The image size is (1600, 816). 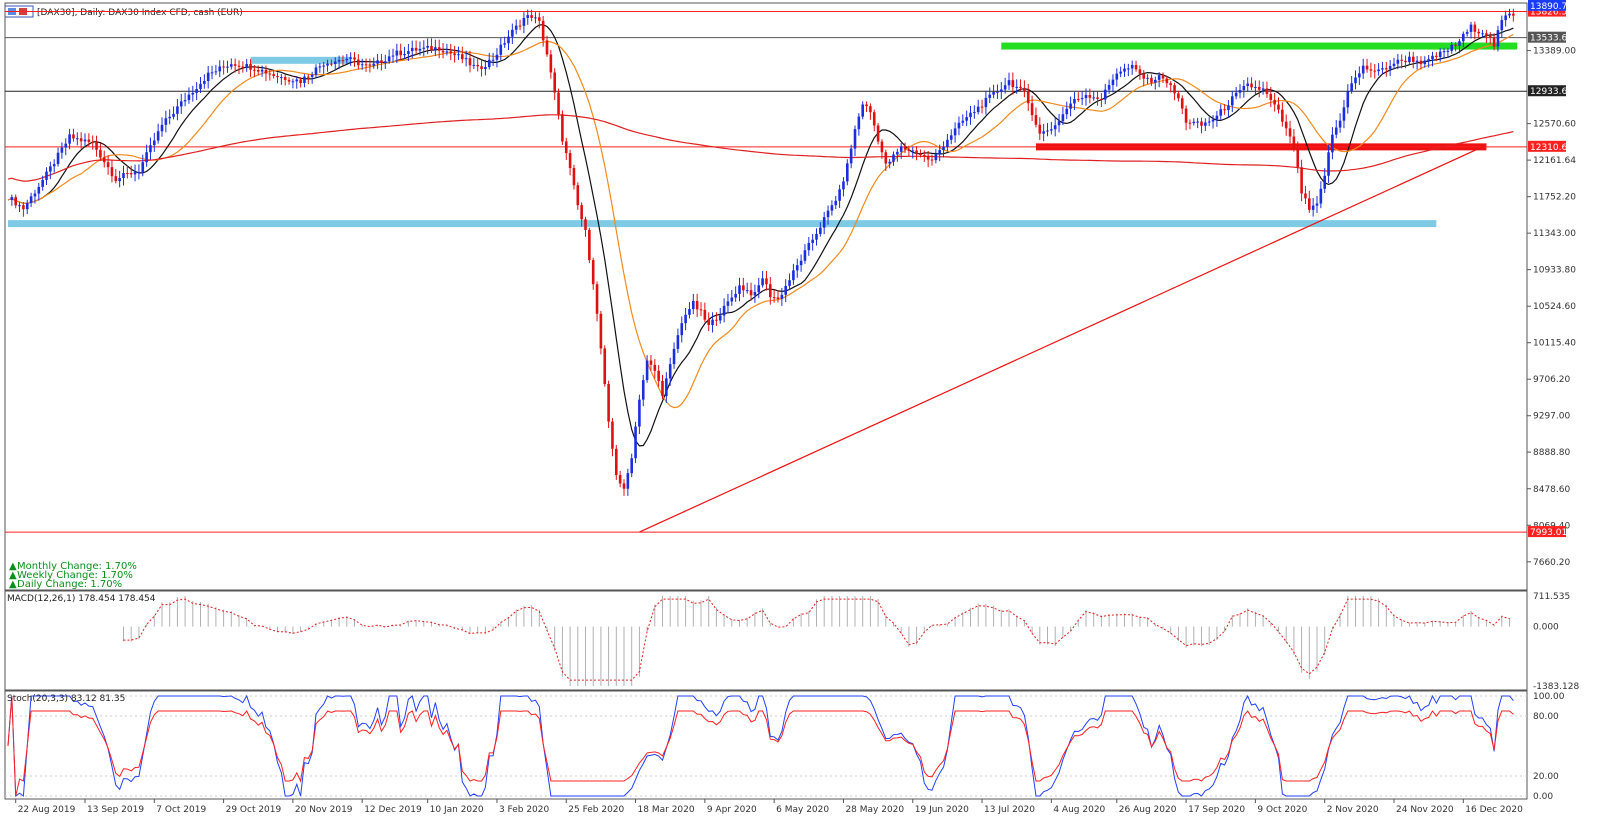 What do you see at coordinates (1554, 307) in the screenshot?
I see `price-tick-label: 10524.60` at bounding box center [1554, 307].